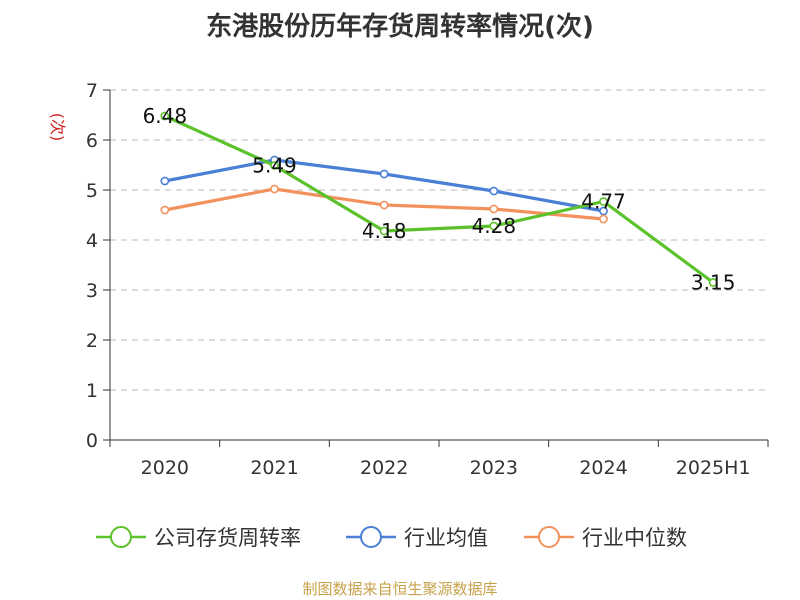 This screenshot has height=600, width=800. What do you see at coordinates (92, 241) in the screenshot?
I see `y-tick-label-4: 4` at bounding box center [92, 241].